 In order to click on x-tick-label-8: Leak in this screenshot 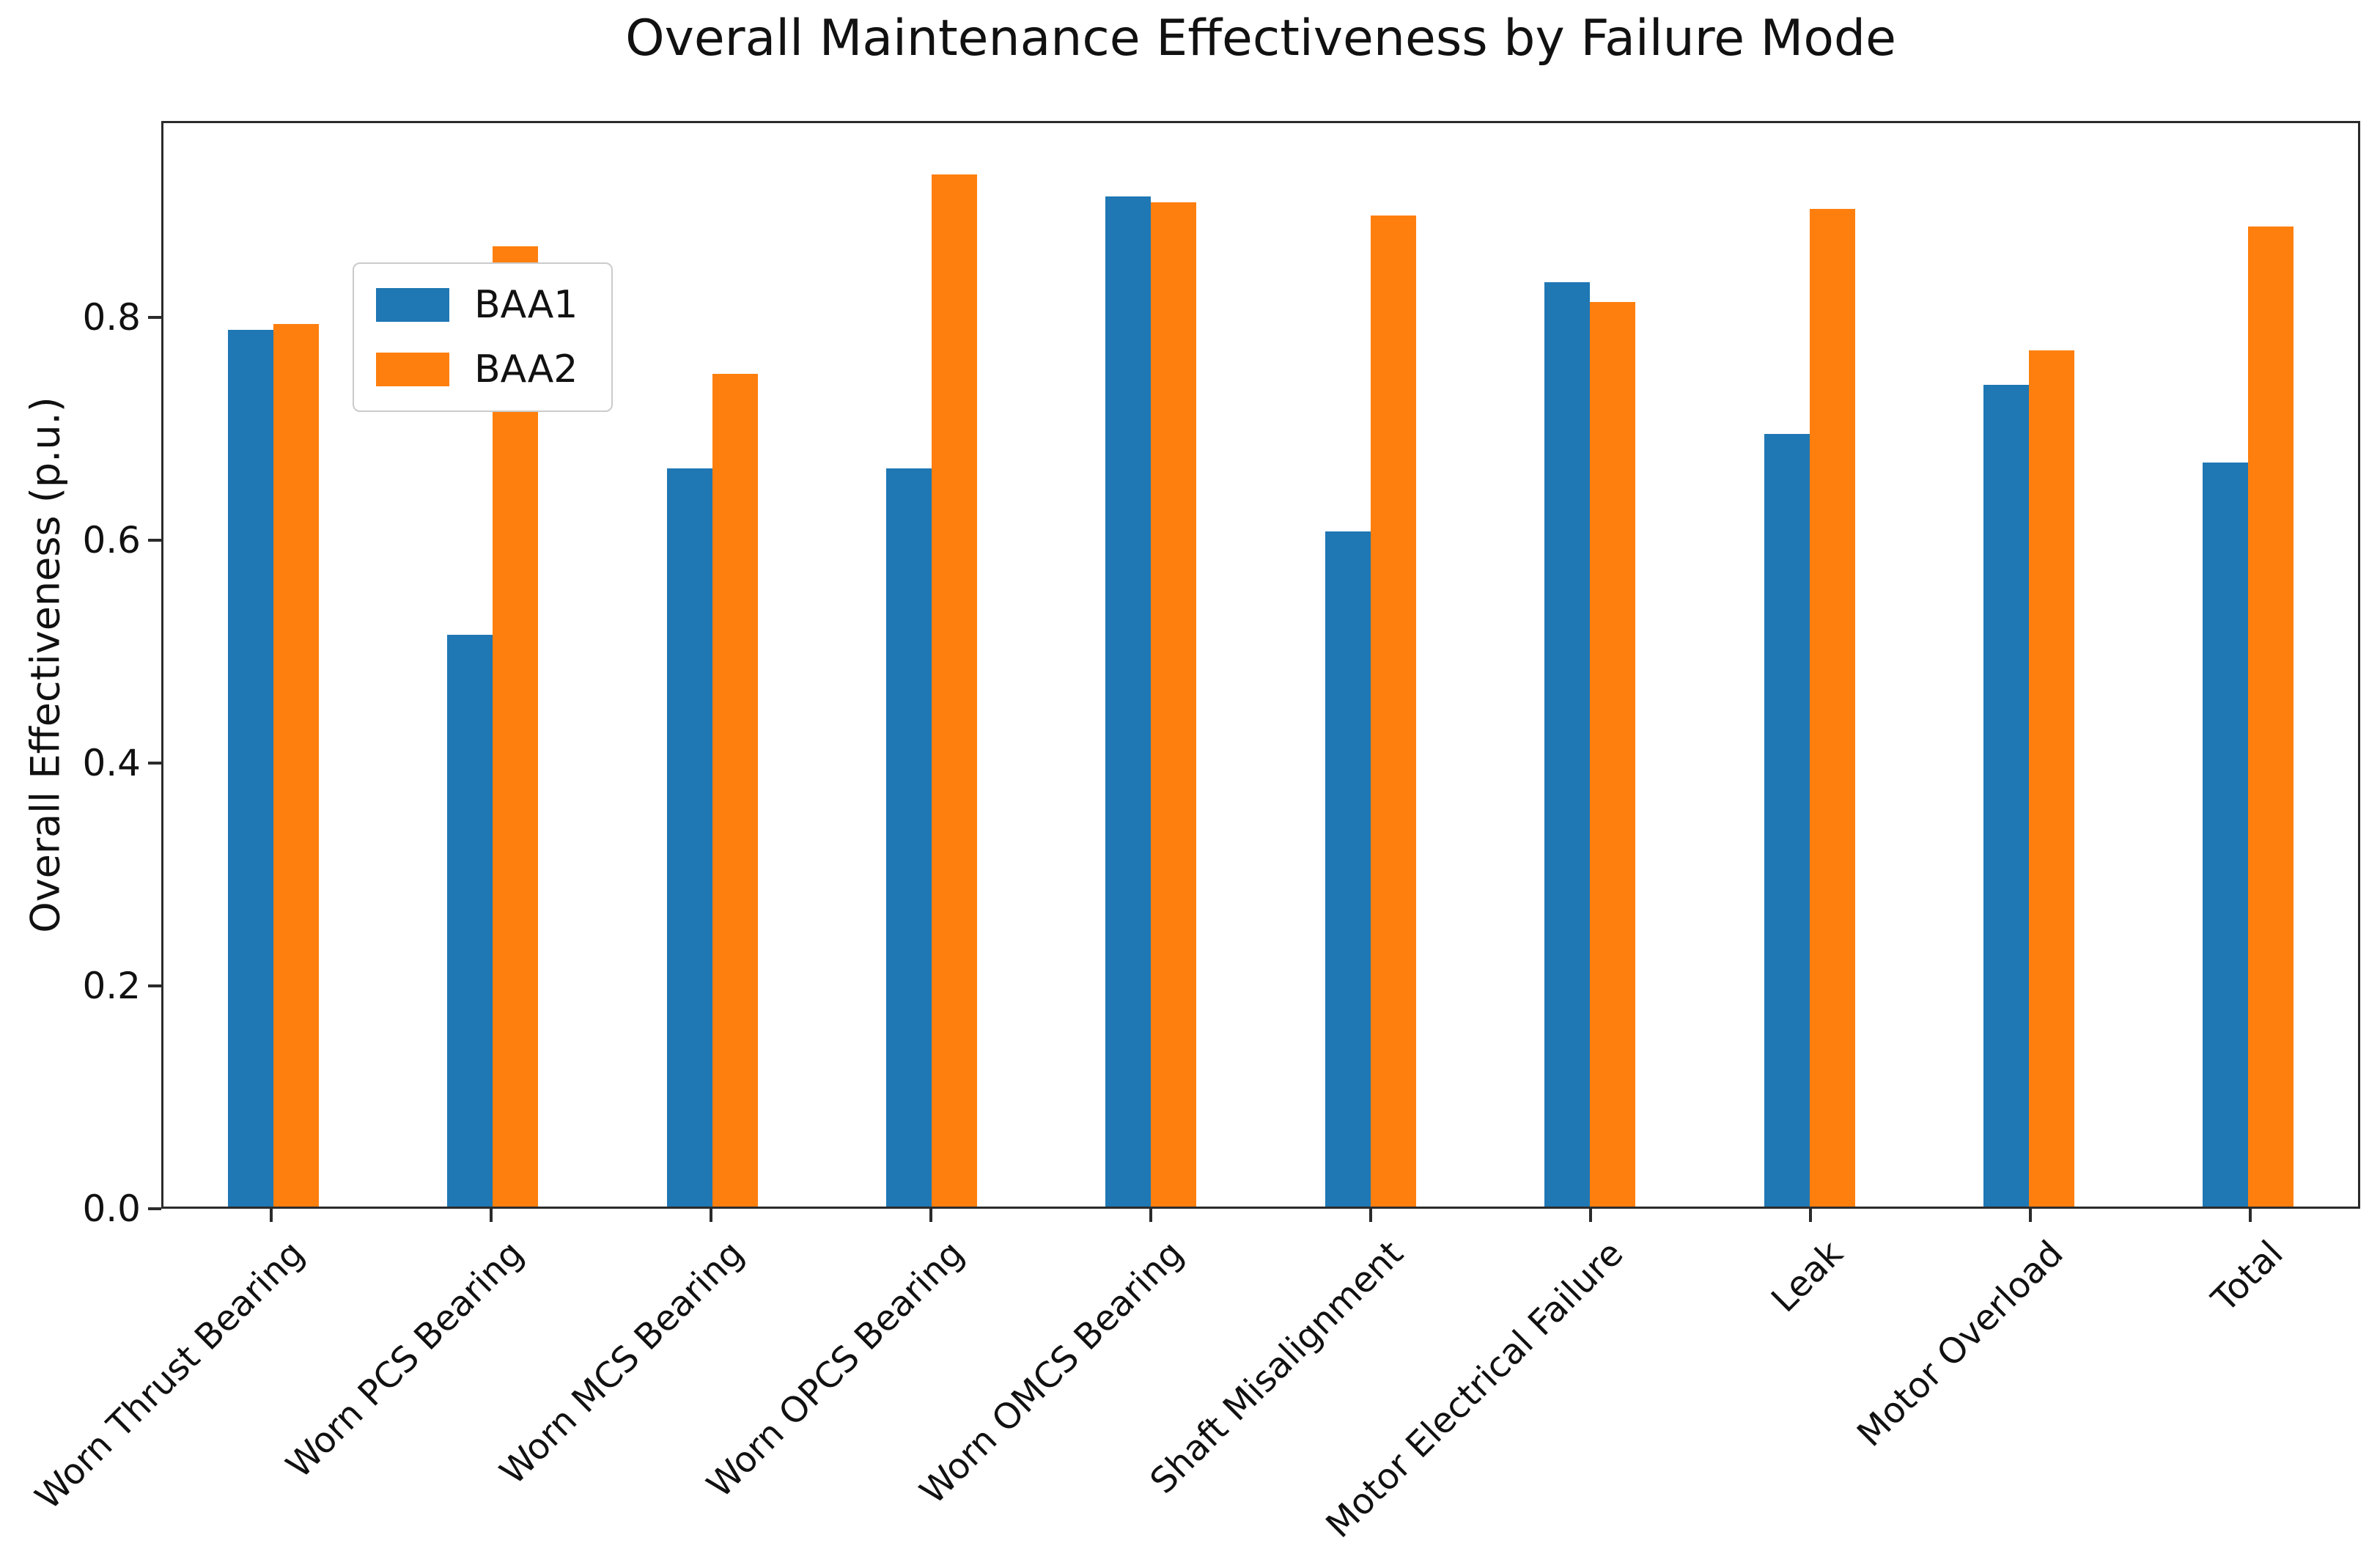, I will do `click(1808, 1277)`.